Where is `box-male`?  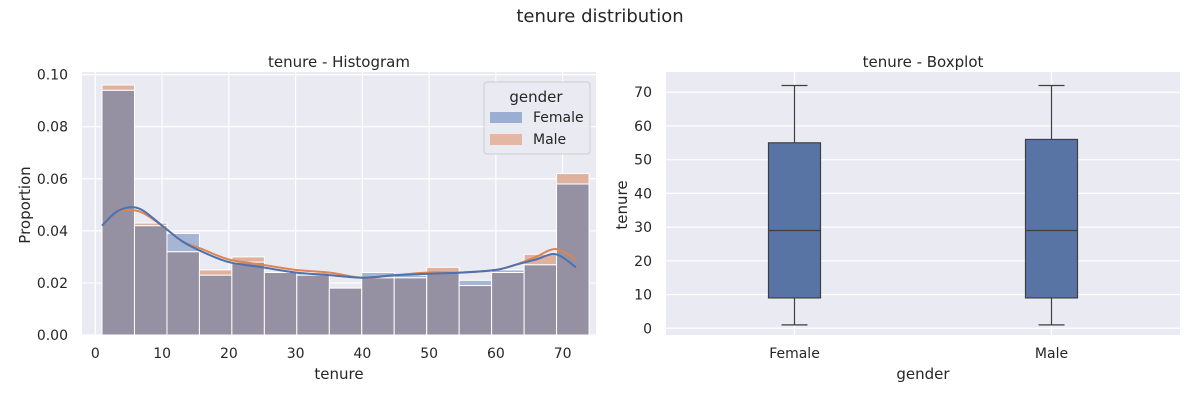 box-male is located at coordinates (1051, 218).